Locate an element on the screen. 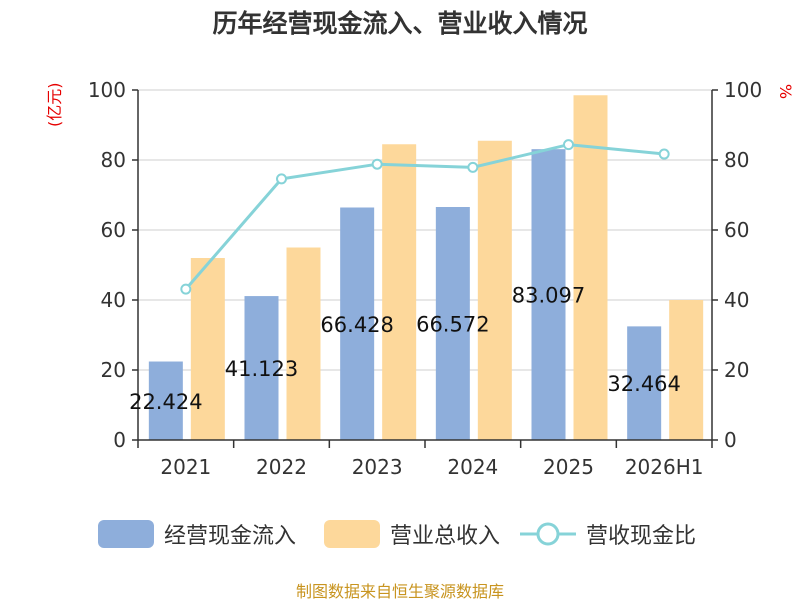 The image size is (800, 602). left-axis-tick-label: 20 is located at coordinates (113, 370).